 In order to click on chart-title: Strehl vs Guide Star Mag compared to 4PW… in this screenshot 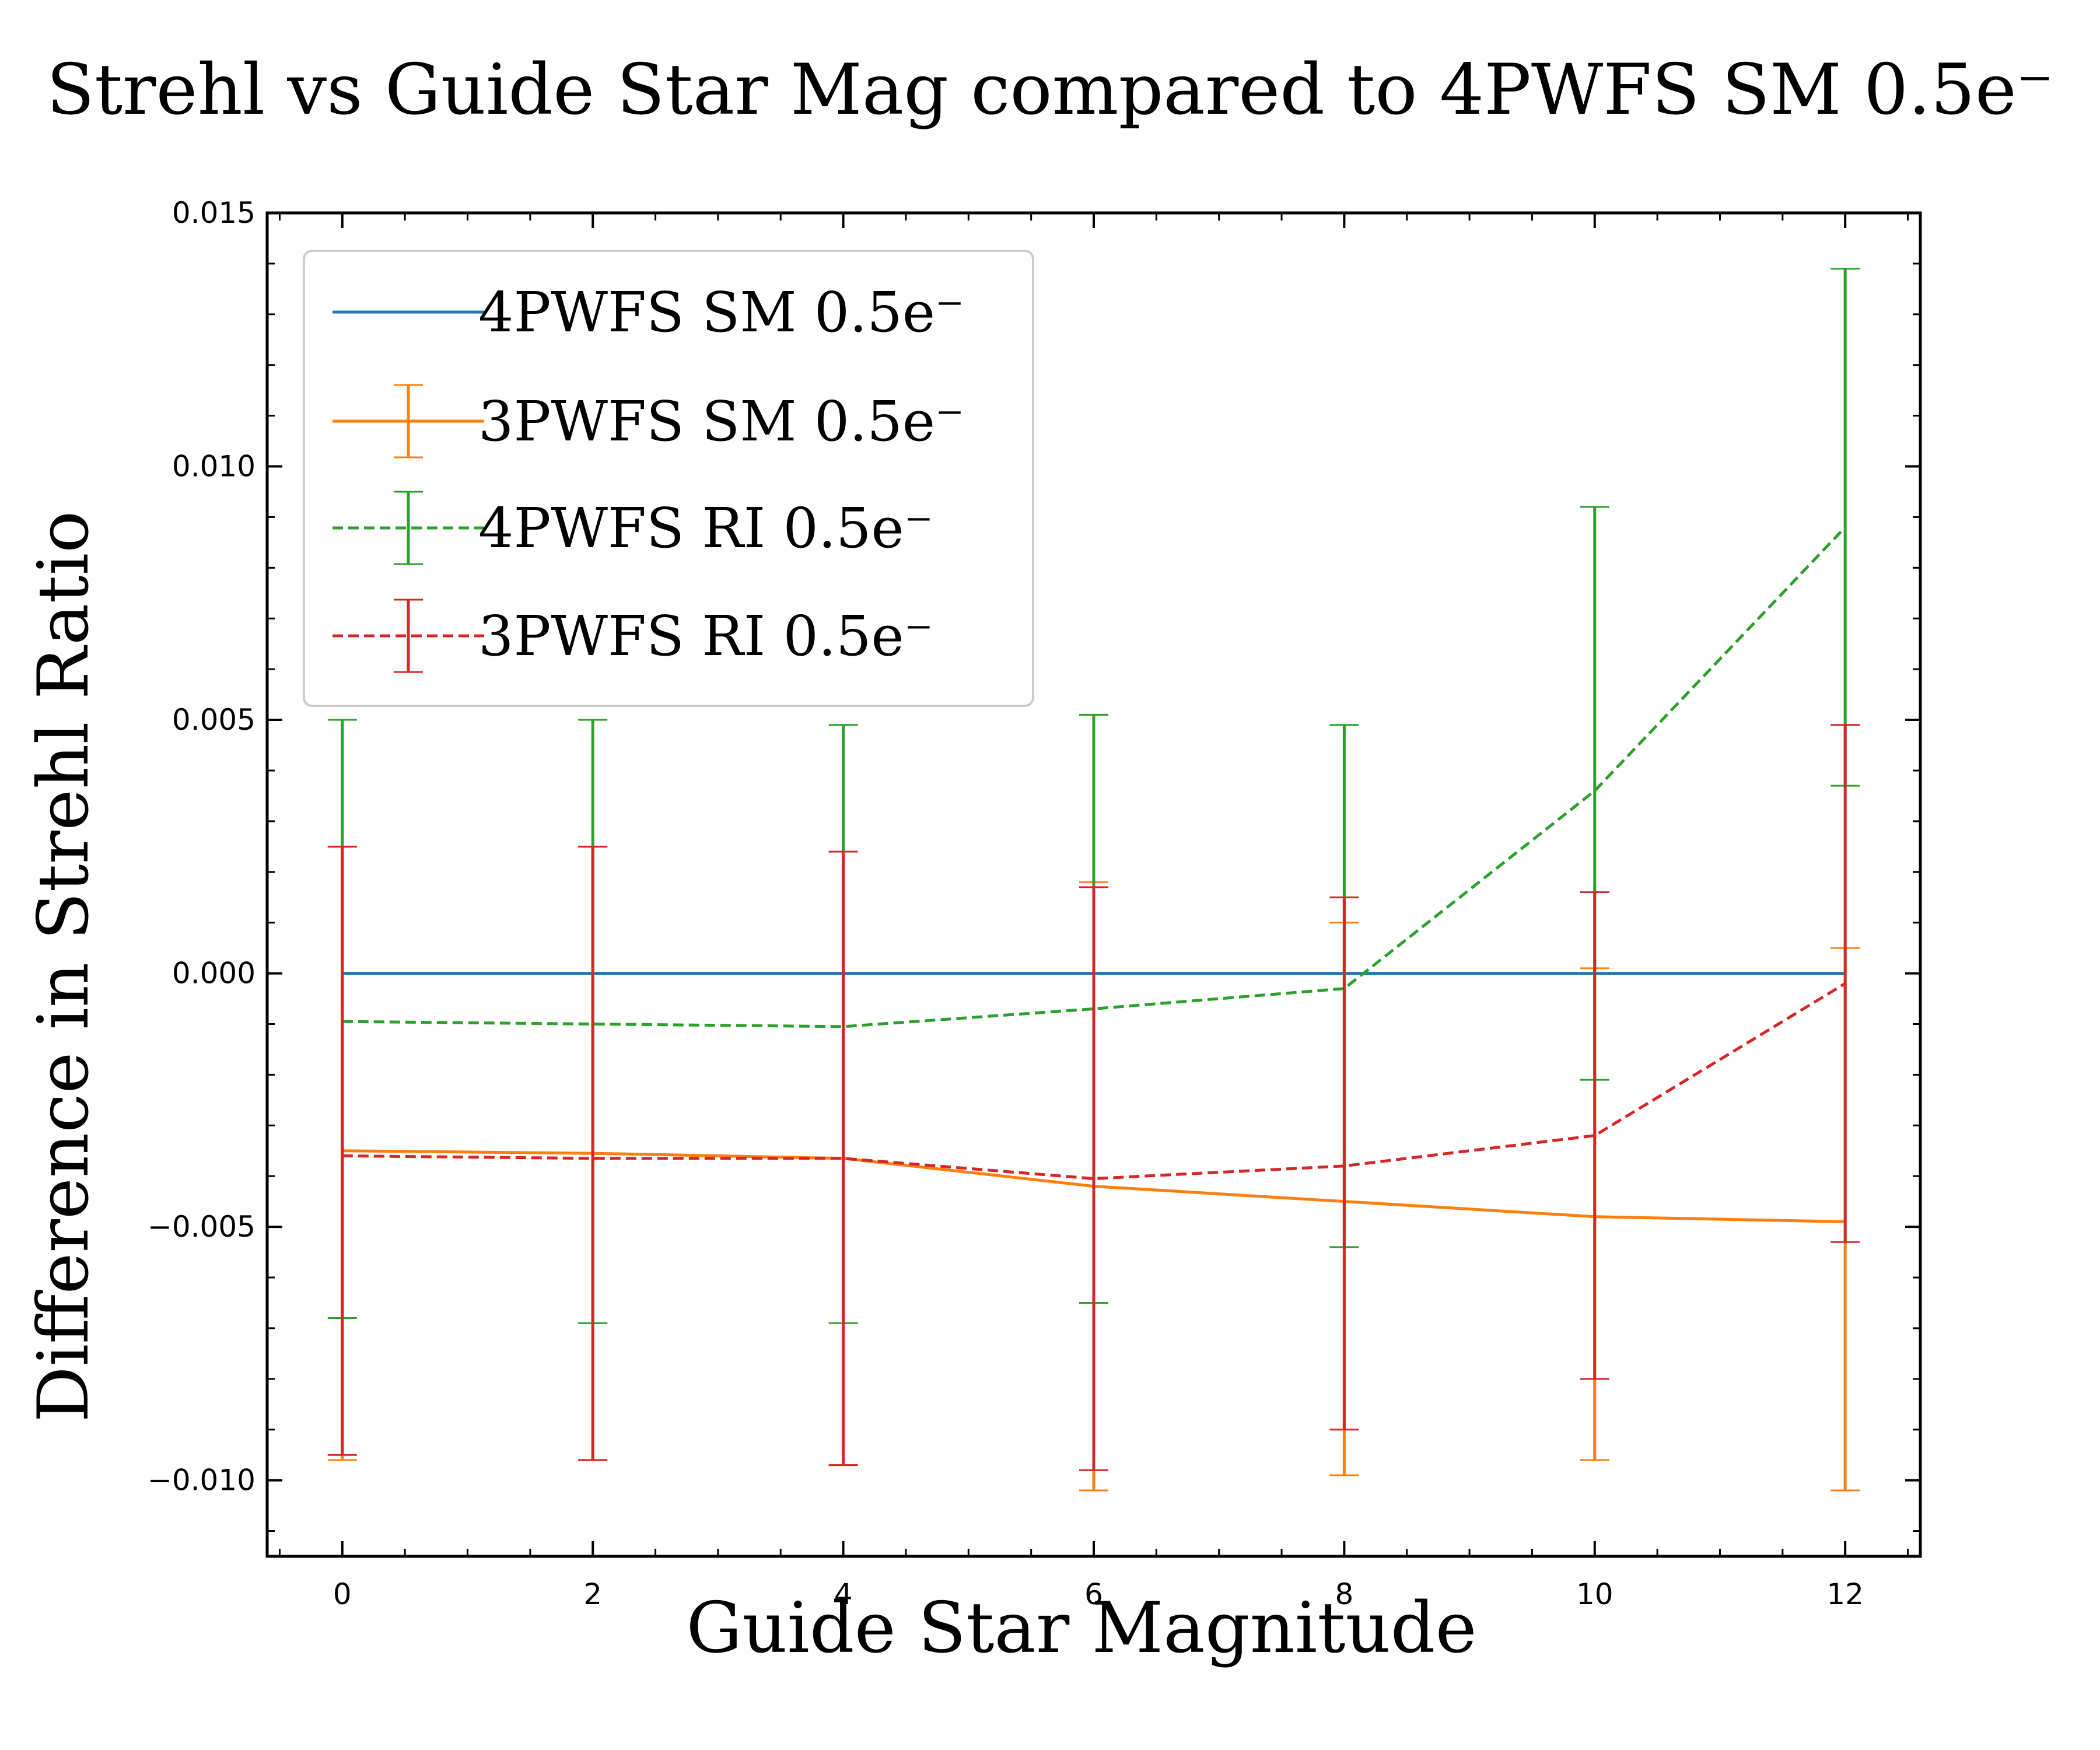, I will do `click(1050, 90)`.